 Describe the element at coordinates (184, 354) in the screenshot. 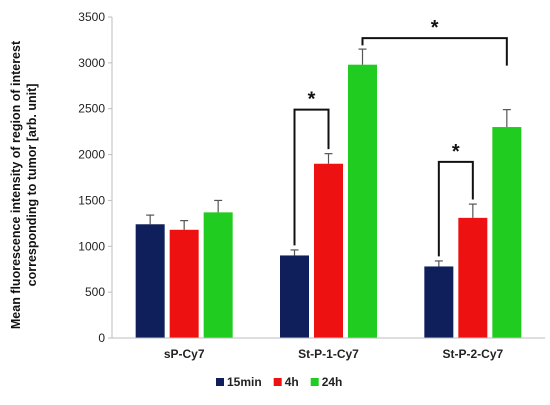

I see `x-category-label: sP-Cy7` at that location.